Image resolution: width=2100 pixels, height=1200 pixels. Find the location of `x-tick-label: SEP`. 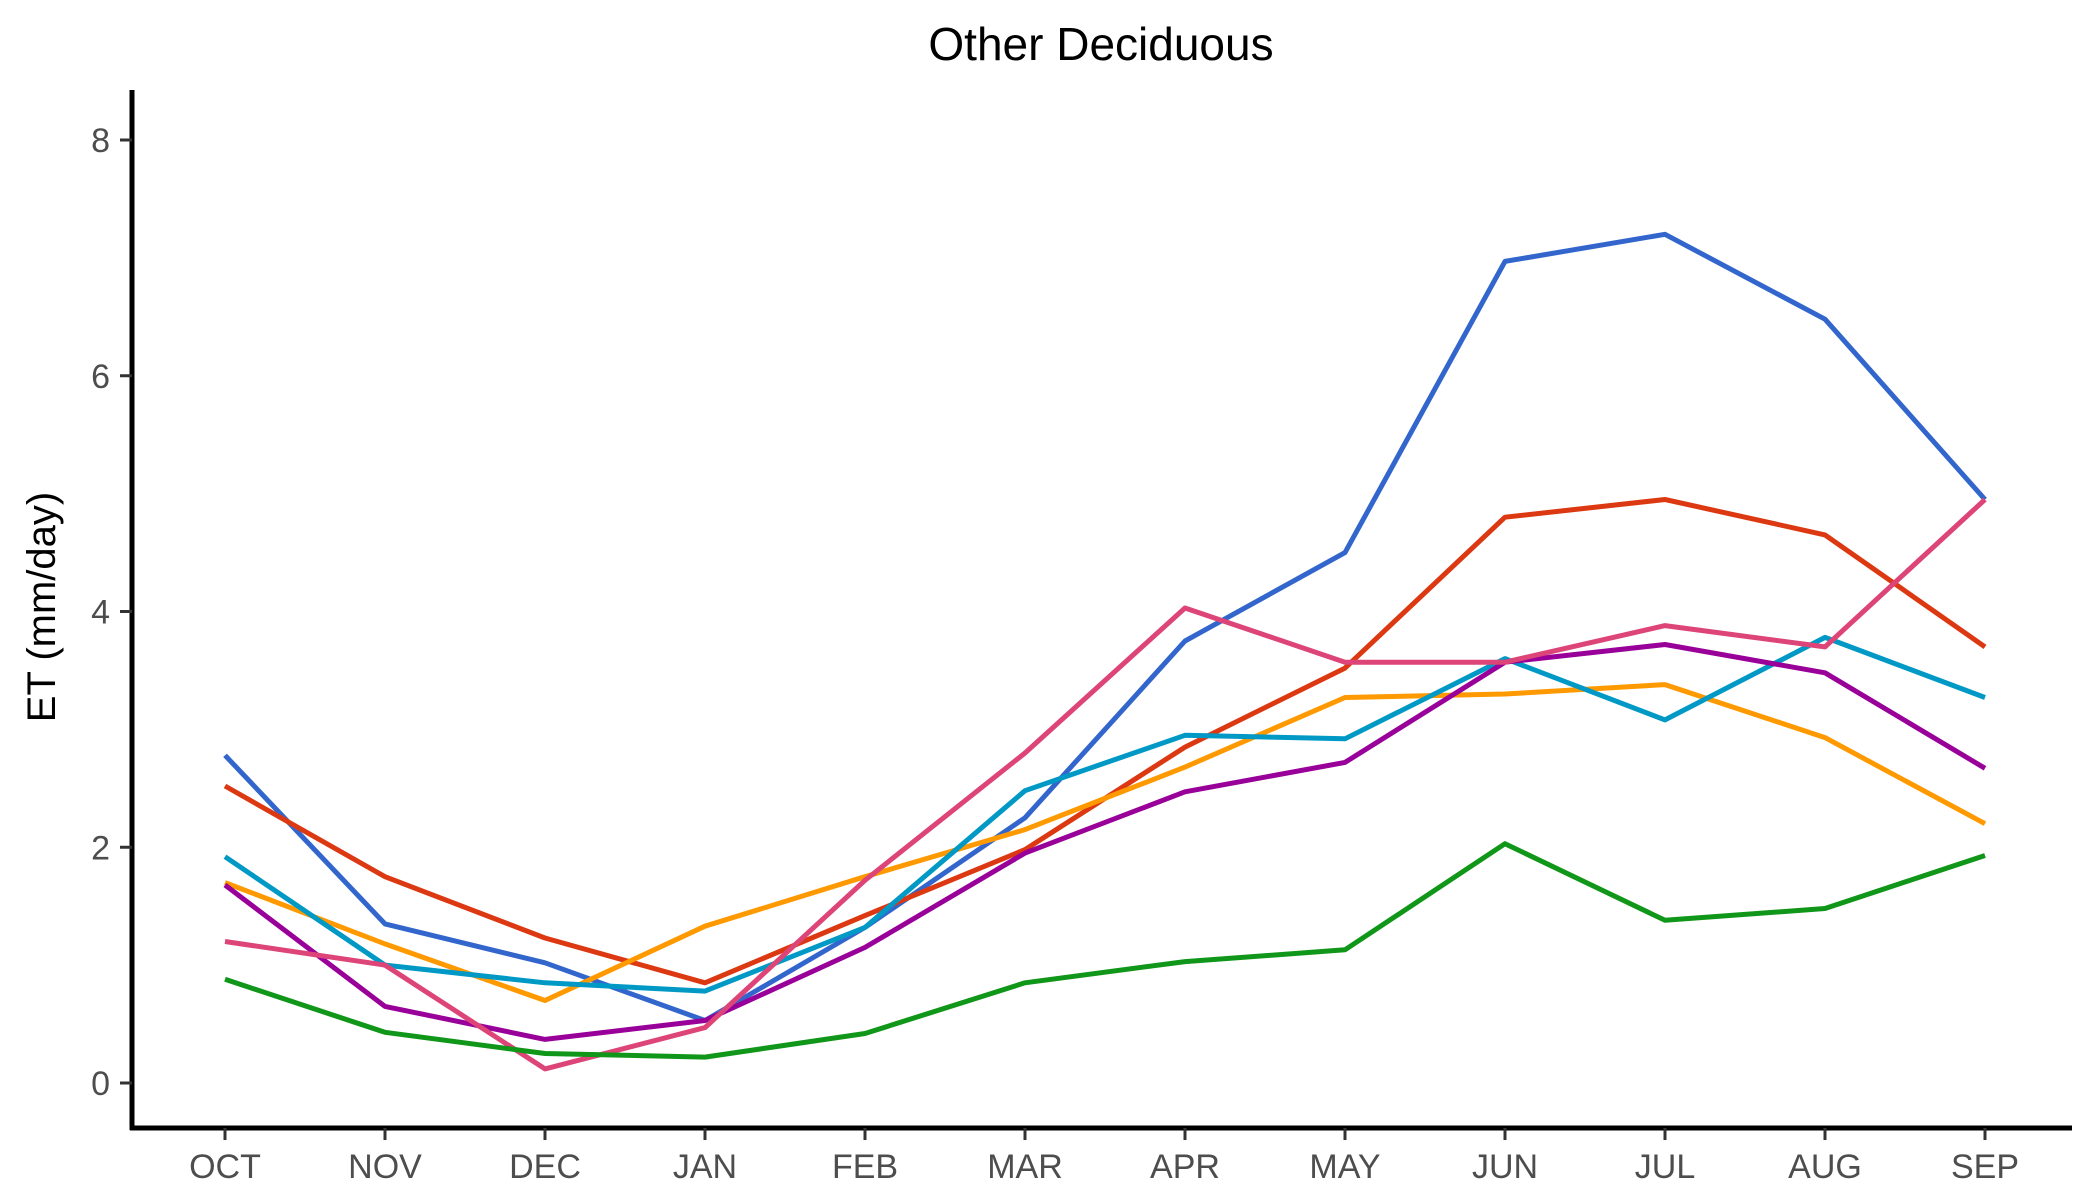

x-tick-label: SEP is located at coordinates (1985, 1167).